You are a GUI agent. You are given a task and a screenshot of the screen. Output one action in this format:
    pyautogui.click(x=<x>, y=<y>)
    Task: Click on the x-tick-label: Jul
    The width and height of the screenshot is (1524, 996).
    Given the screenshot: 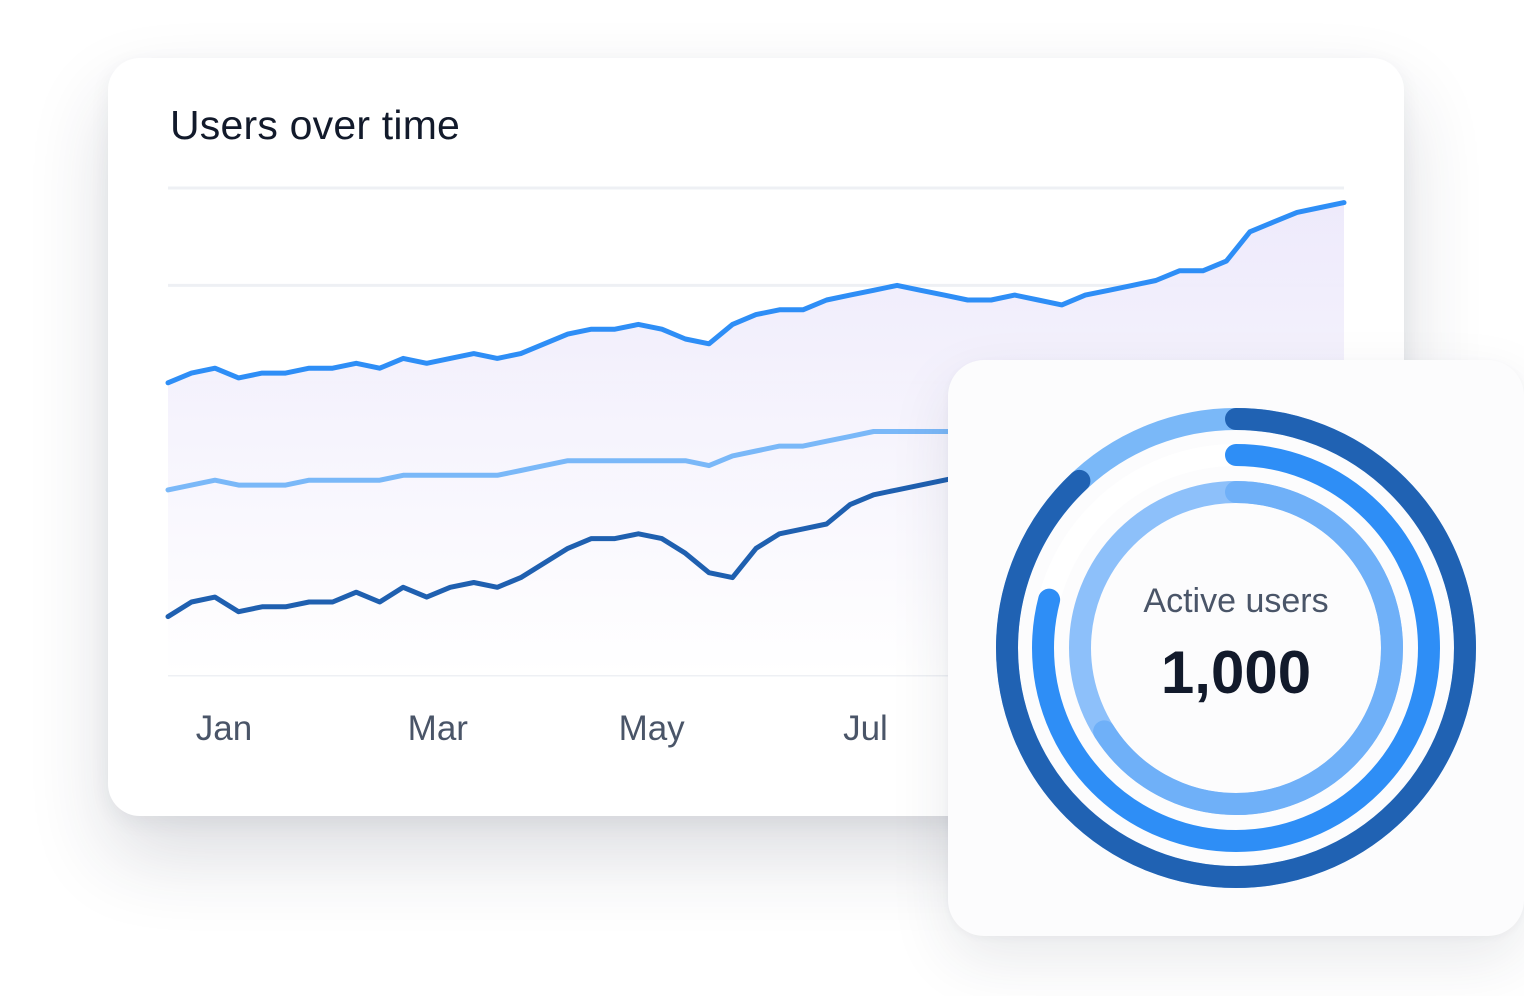 What is the action you would take?
    pyautogui.click(x=865, y=728)
    